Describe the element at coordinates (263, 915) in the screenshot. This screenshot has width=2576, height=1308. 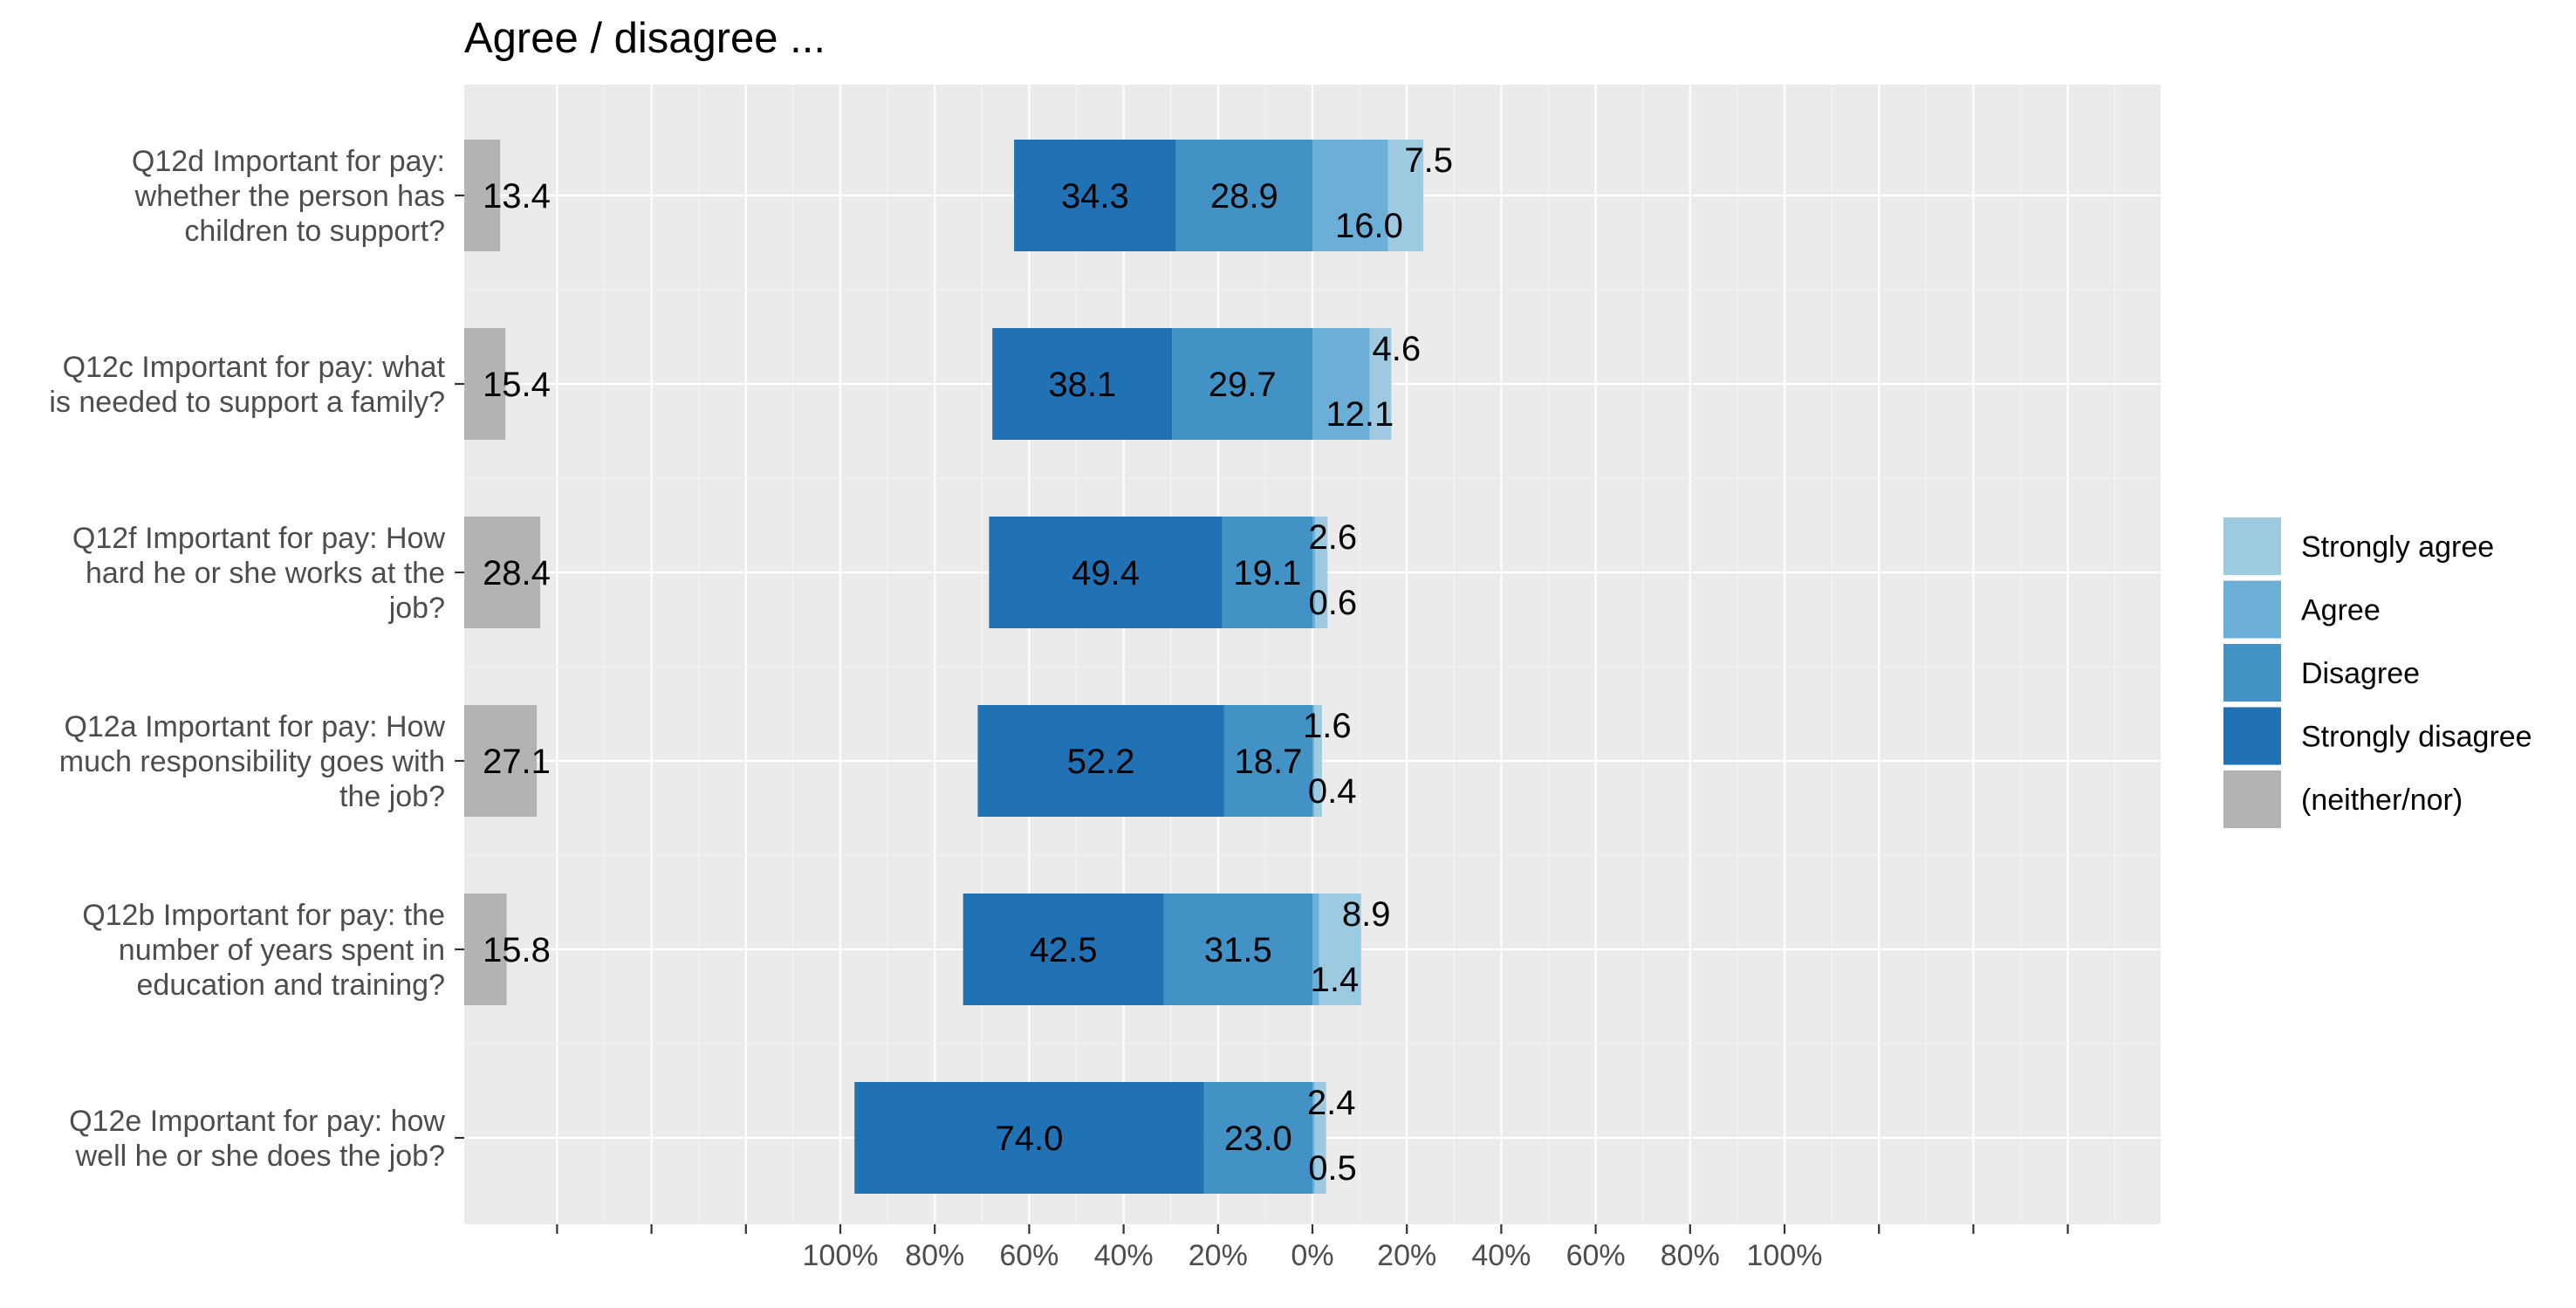
I see `category-label-line: Q12b Important for pay: the` at that location.